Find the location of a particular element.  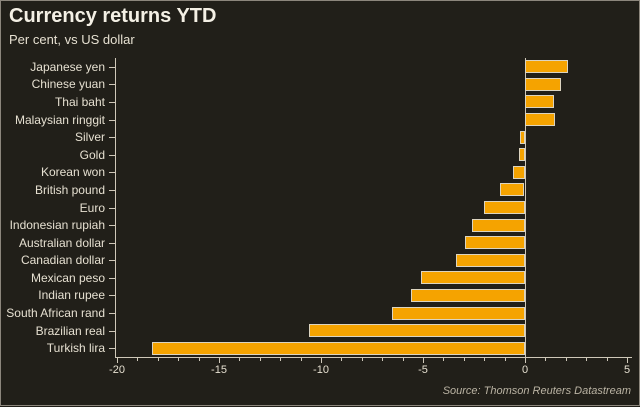

bar-canadian-dollar is located at coordinates (490, 260).